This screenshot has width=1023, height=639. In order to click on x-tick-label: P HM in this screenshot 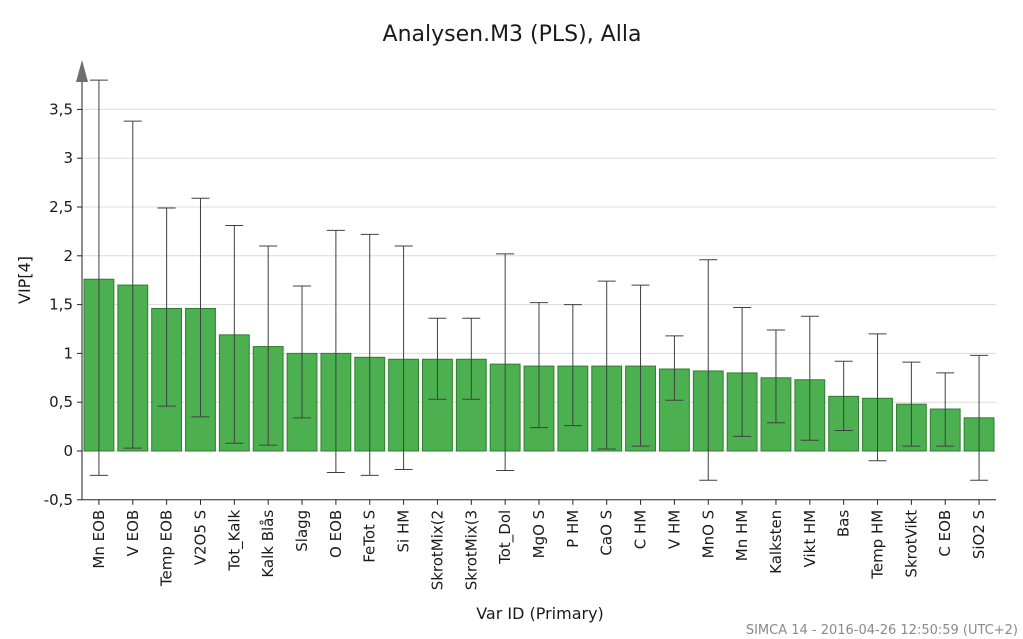, I will do `click(573, 529)`.